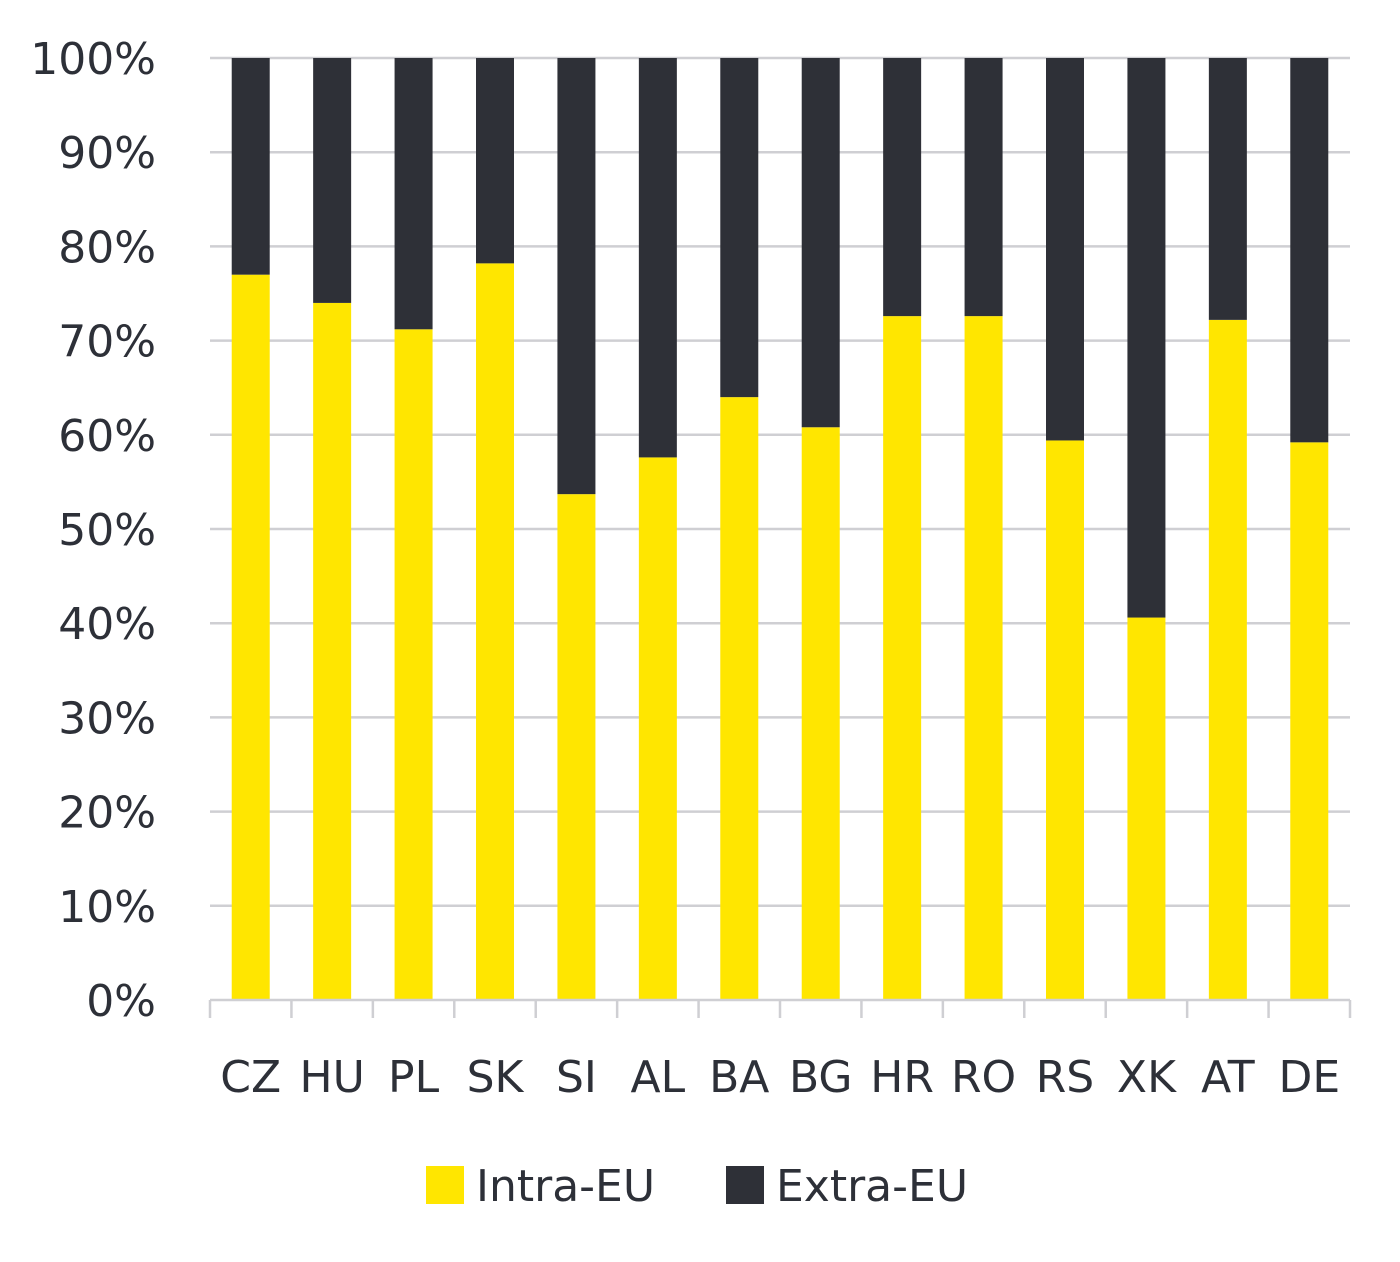  What do you see at coordinates (250, 166) in the screenshot?
I see `bar-extra-eu-cz` at bounding box center [250, 166].